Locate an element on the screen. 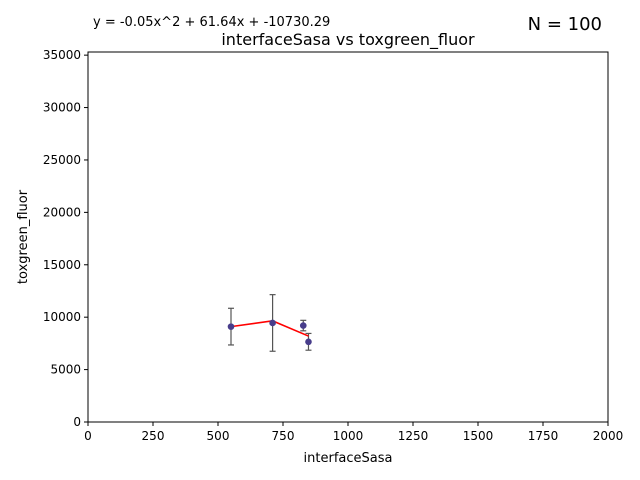 The height and width of the screenshot is (480, 640). x-axis-ticks: 0 250 500 750 1000 1250 1500 1750 2000 is located at coordinates (353, 432).